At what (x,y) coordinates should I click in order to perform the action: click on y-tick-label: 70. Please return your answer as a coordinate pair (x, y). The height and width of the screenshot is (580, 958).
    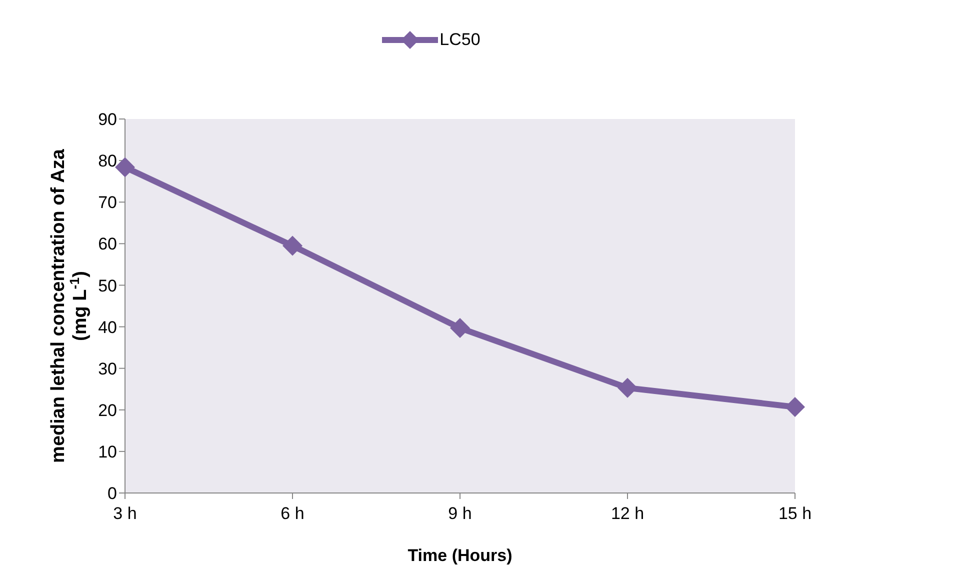
    Looking at the image, I should click on (107, 202).